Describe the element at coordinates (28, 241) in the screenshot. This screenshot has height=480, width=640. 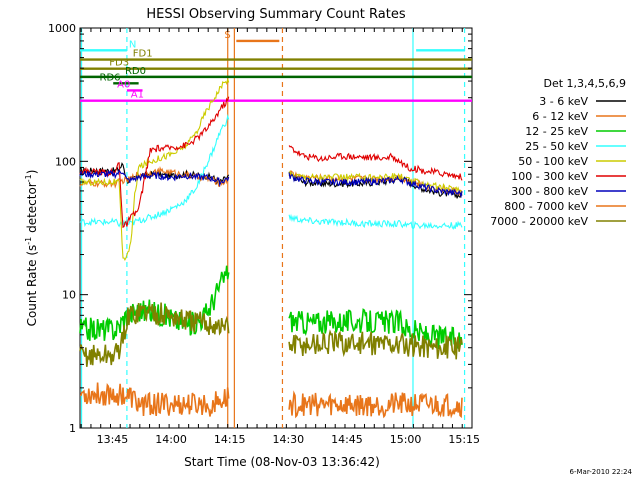
I see `y-label-sup1: -1` at that location.